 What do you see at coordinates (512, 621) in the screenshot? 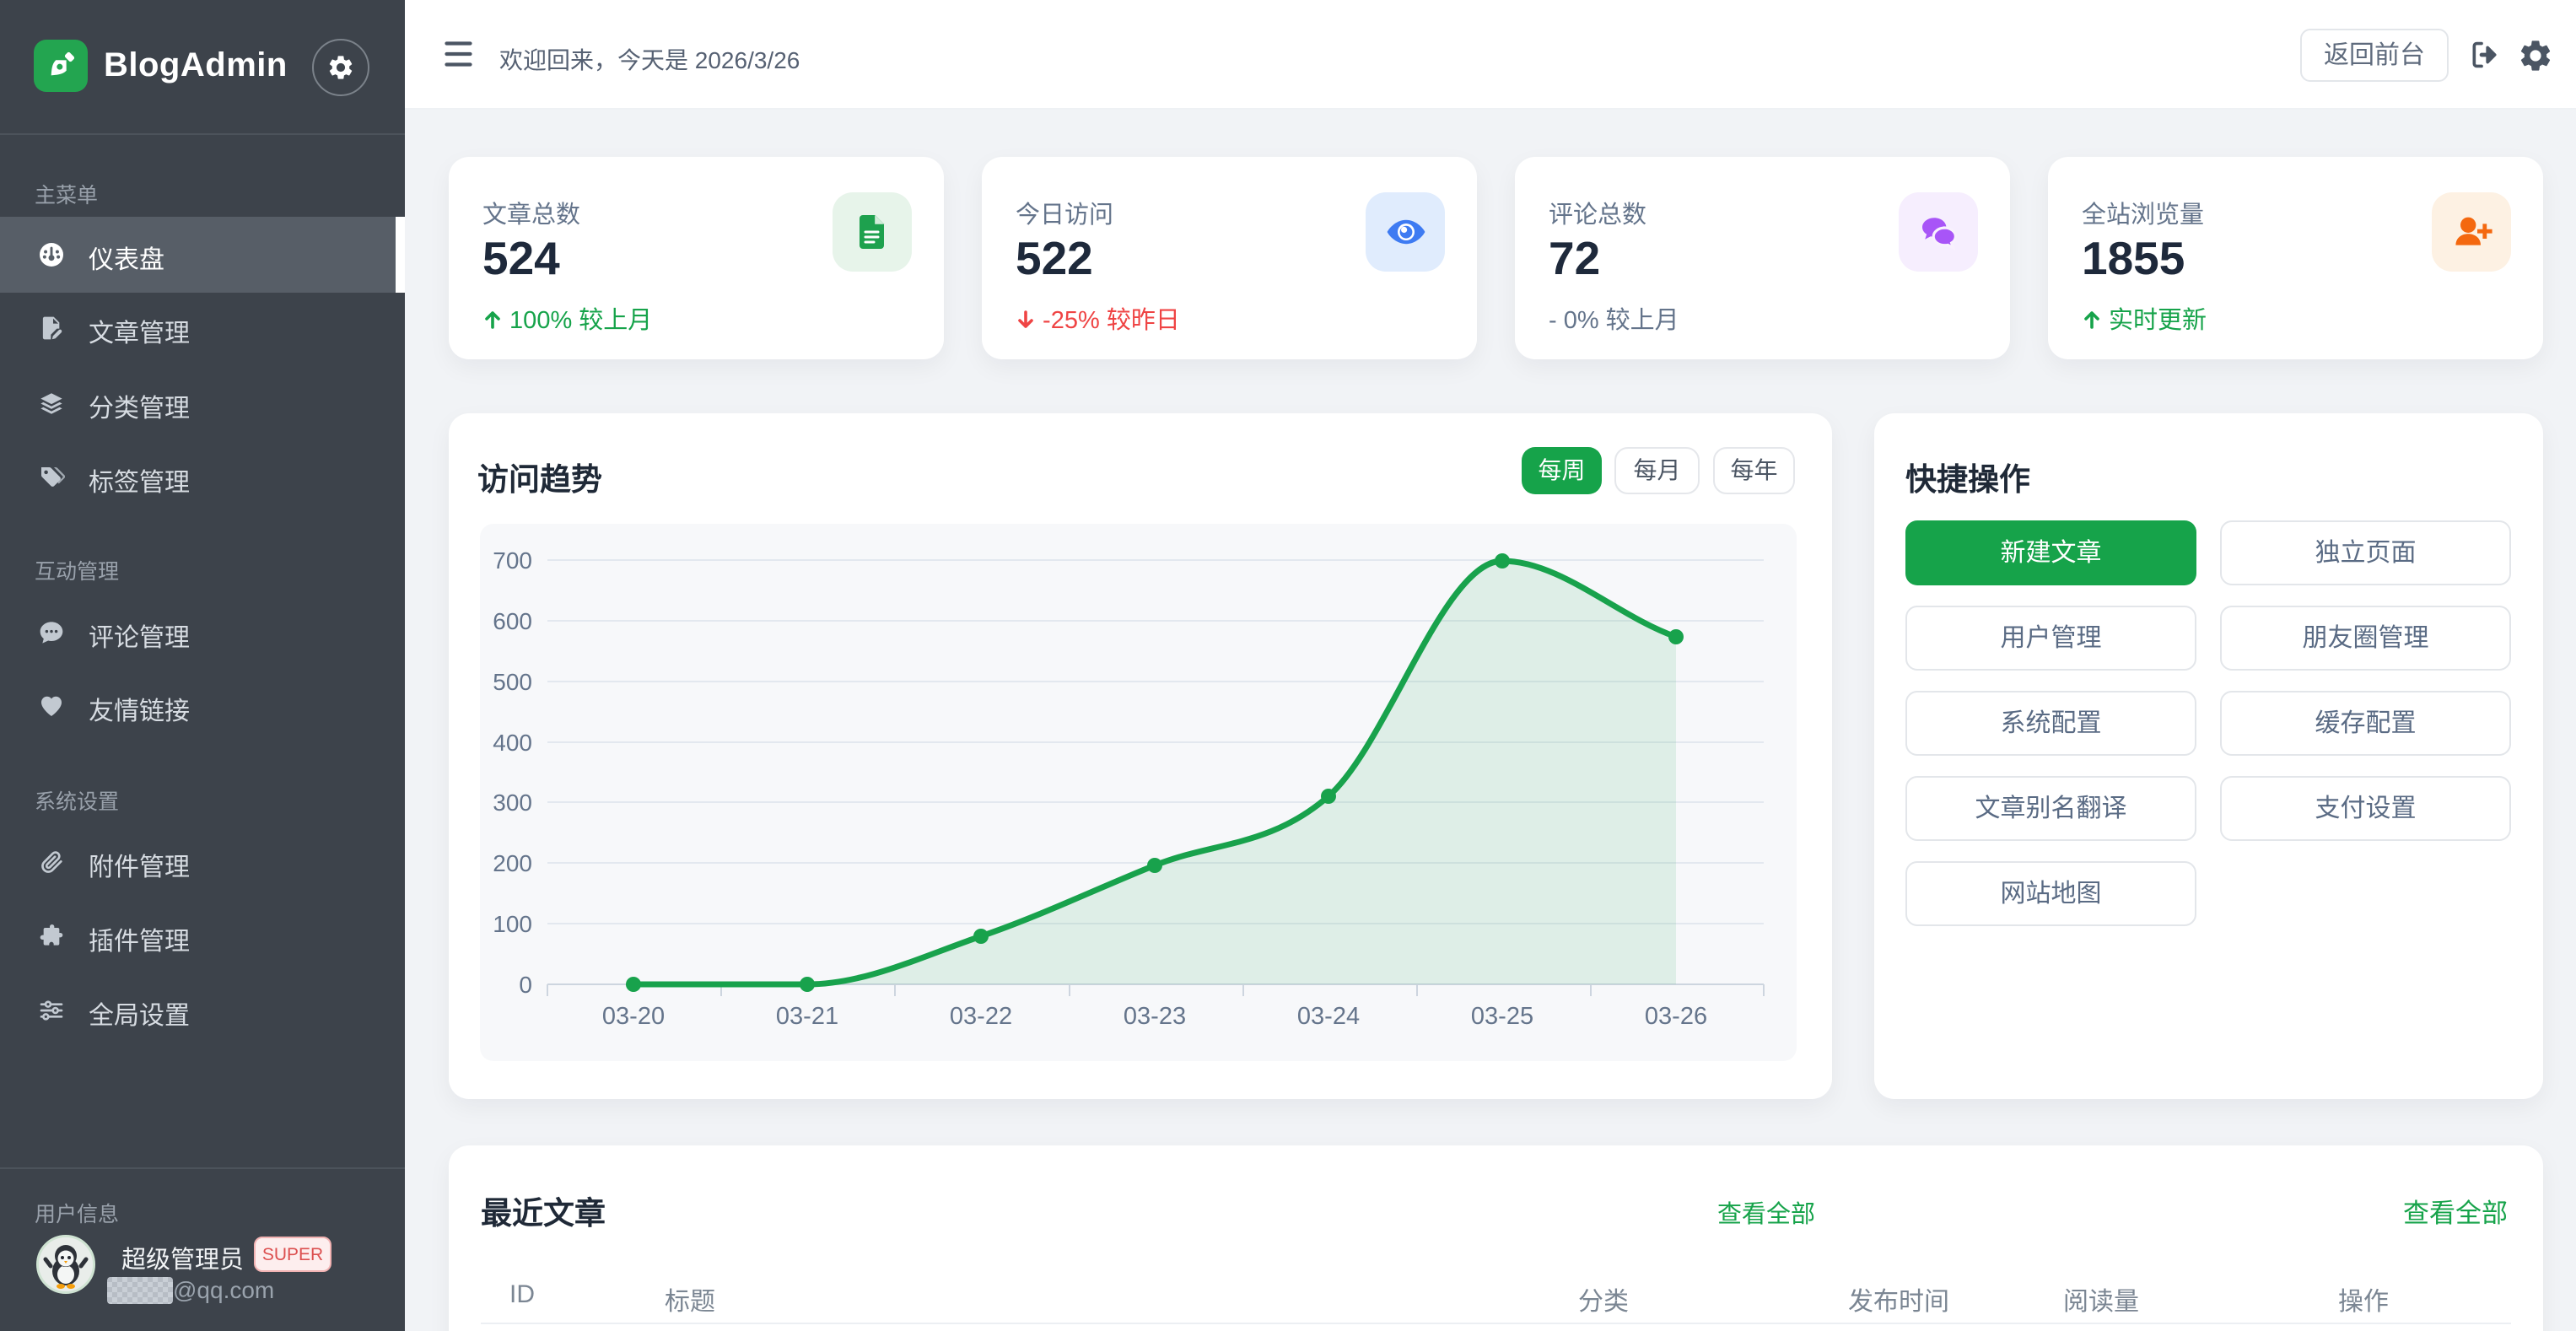
I see `svg-text: 600` at bounding box center [512, 621].